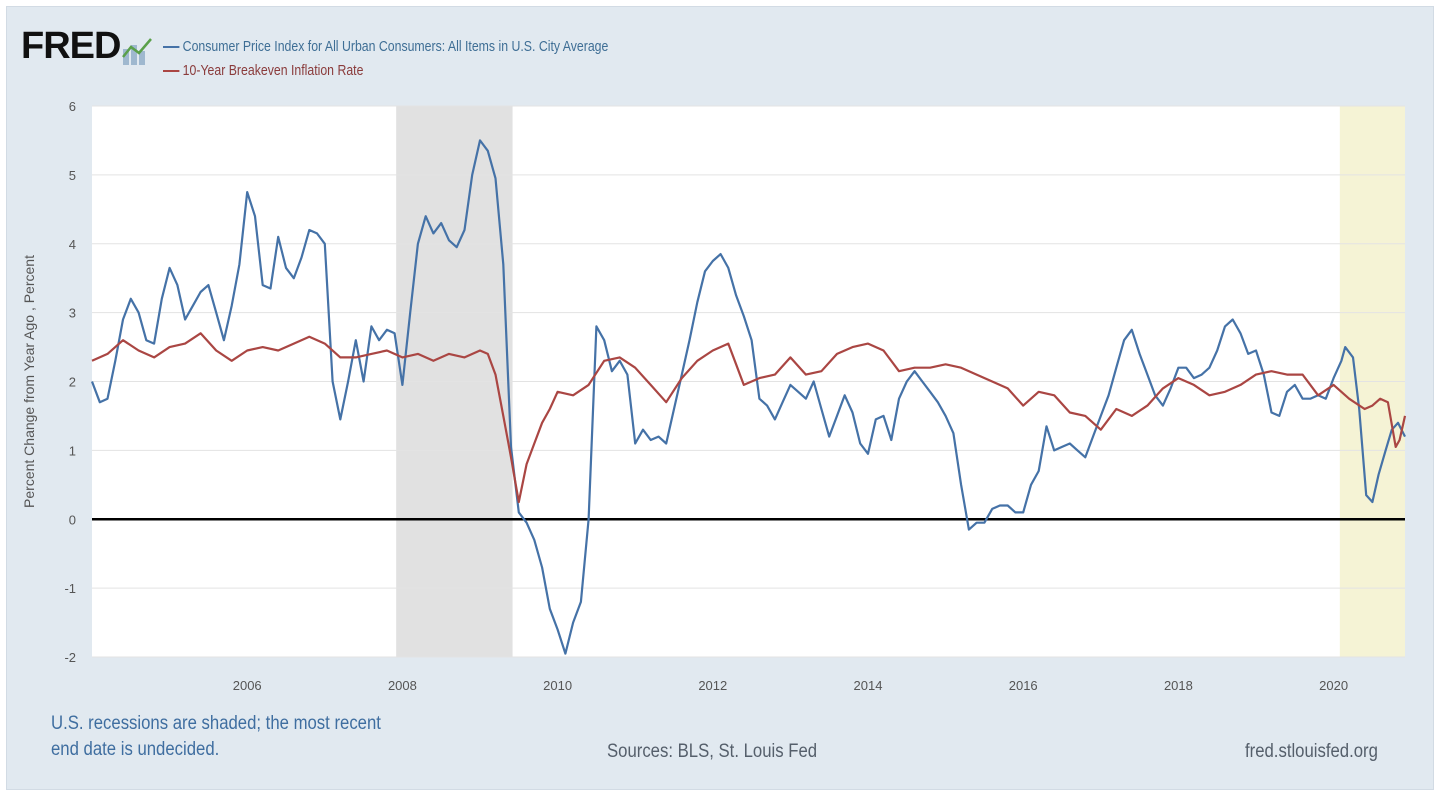 The image size is (1440, 800). Describe the element at coordinates (557, 685) in the screenshot. I see `x-tick-label: 2010` at that location.